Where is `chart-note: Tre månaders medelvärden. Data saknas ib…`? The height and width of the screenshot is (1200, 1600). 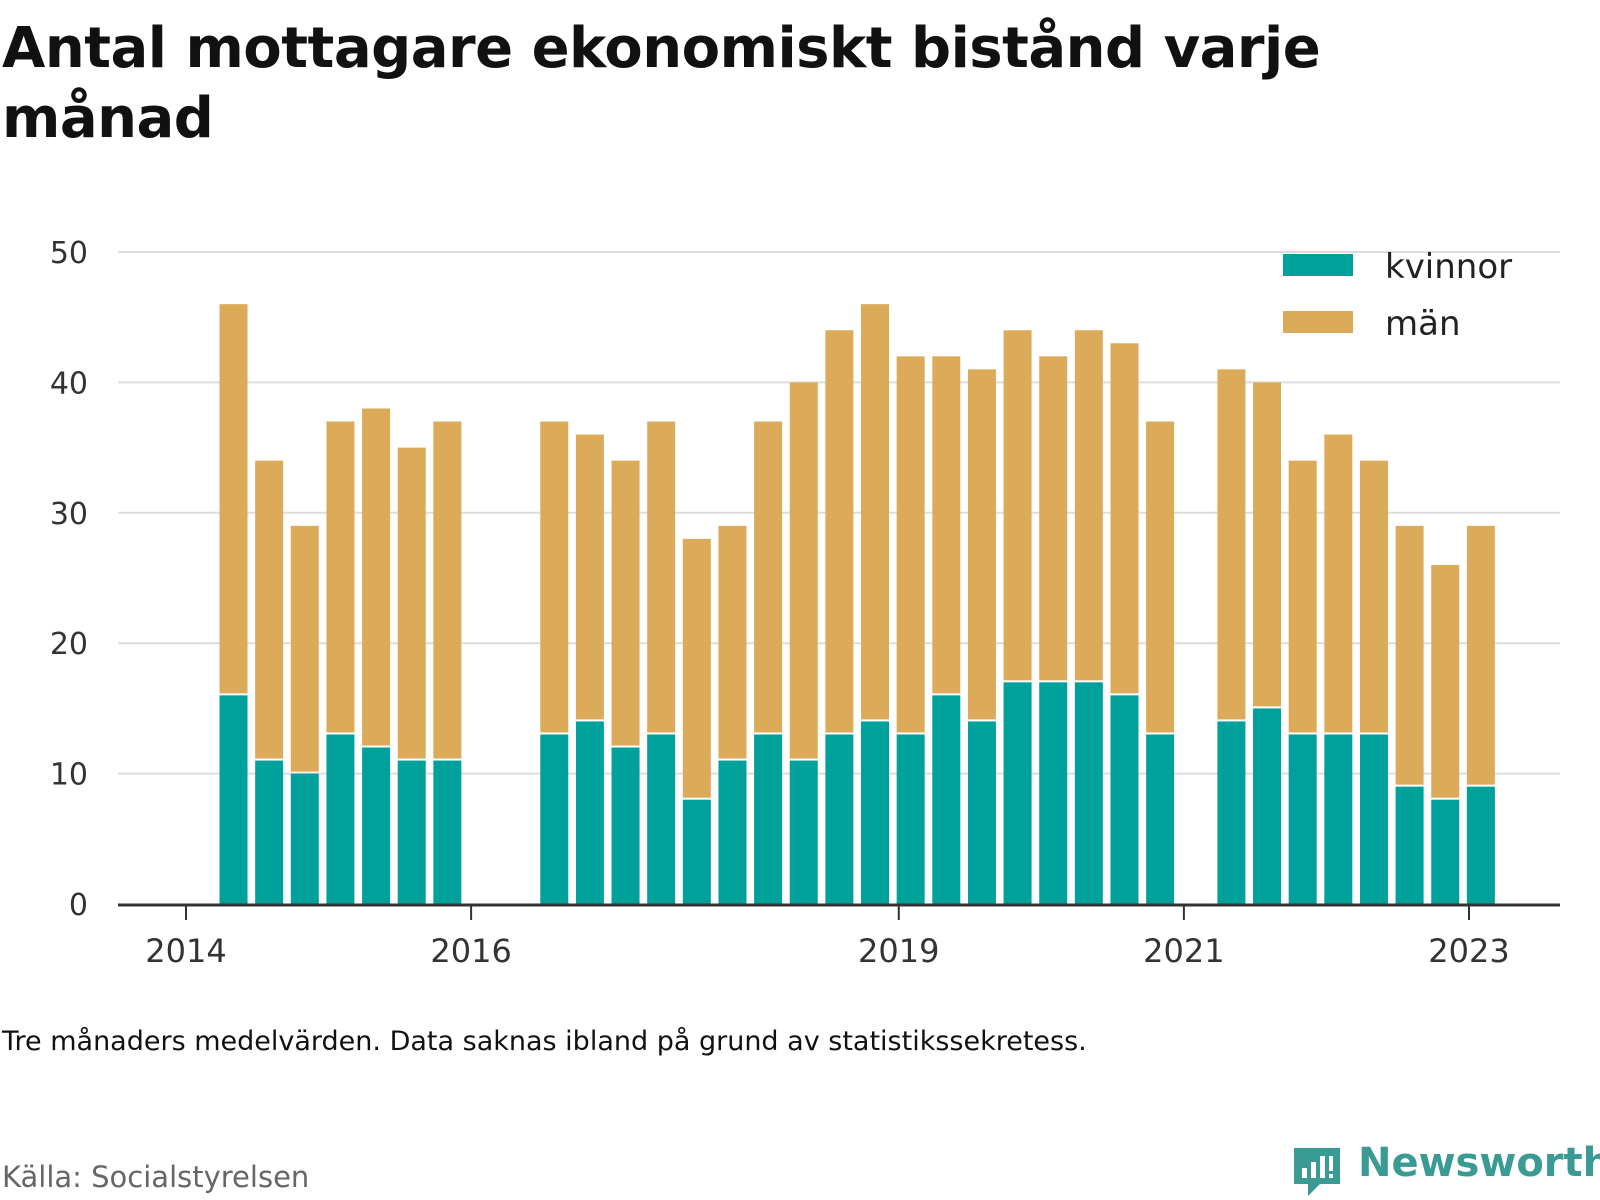
chart-note: Tre månaders medelvärden. Data saknas ib… is located at coordinates (544, 1041).